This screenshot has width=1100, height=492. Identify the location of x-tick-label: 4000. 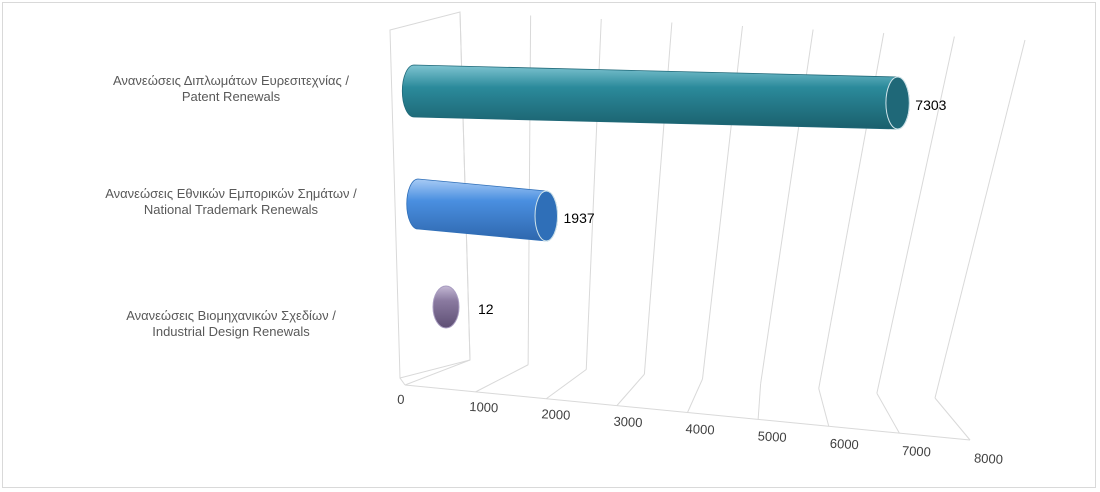
(700, 429).